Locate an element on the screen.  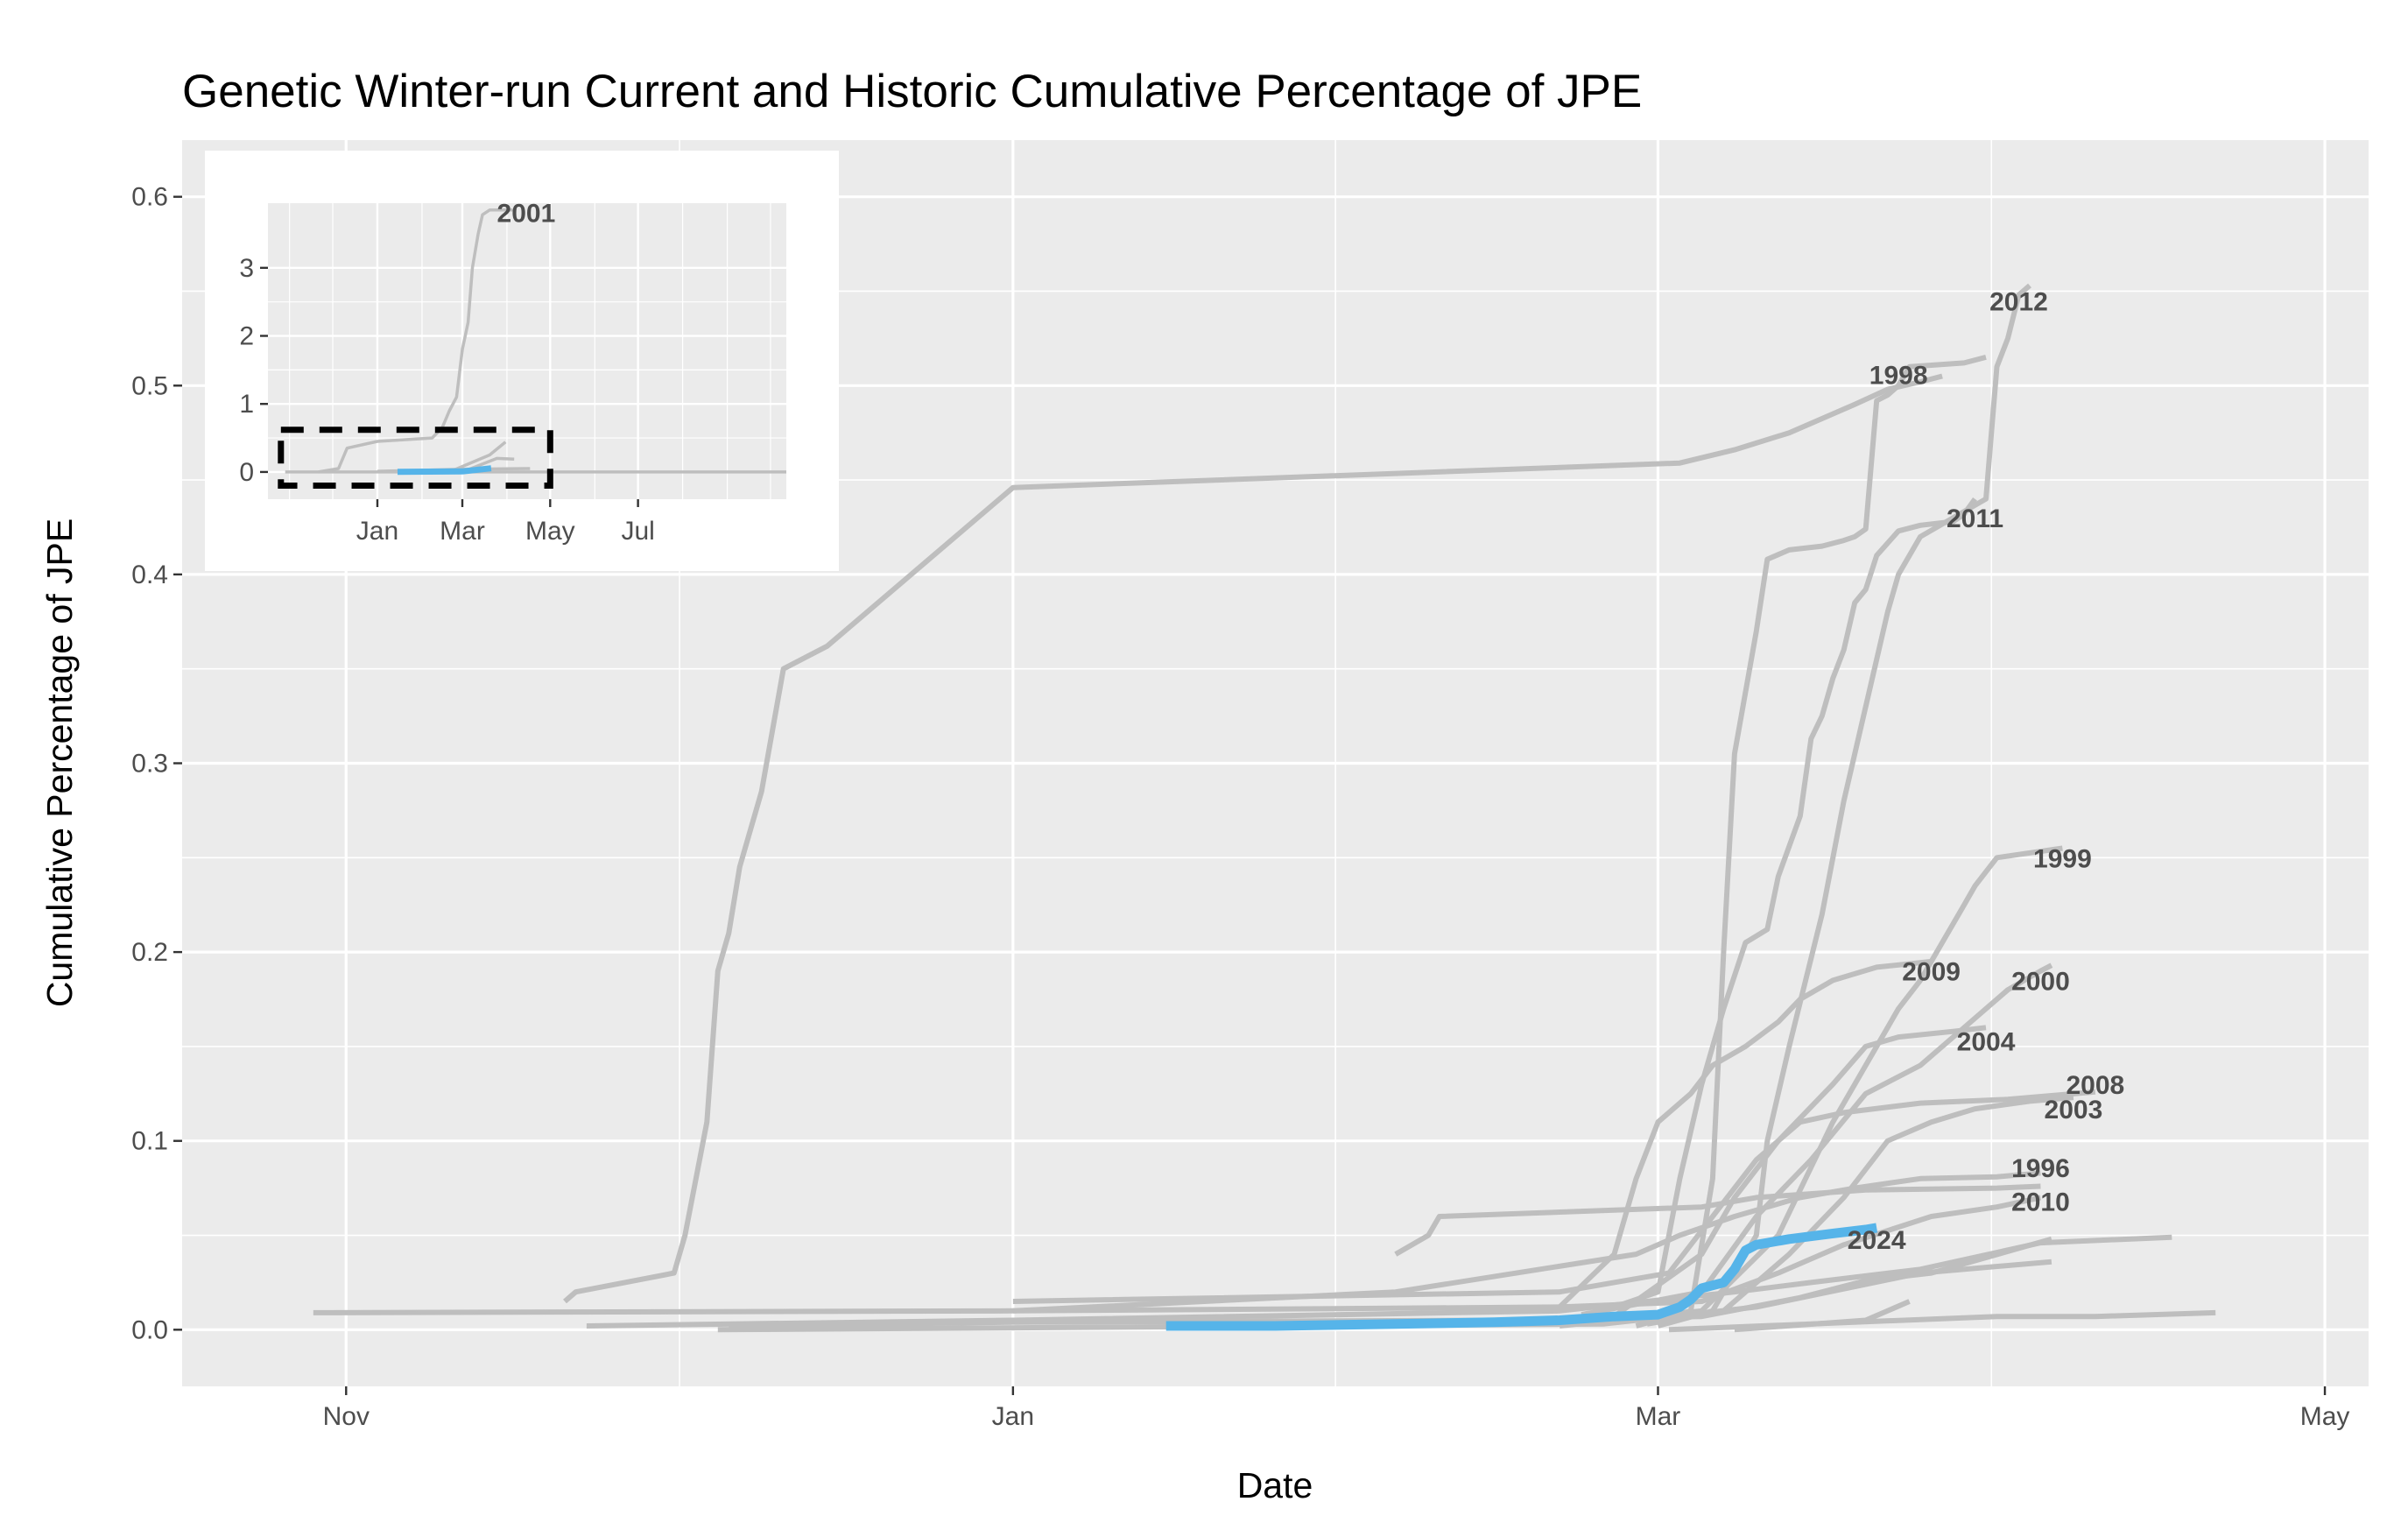
y-axis-title: Cumulative Percentage of JPE is located at coordinates (59, 762).